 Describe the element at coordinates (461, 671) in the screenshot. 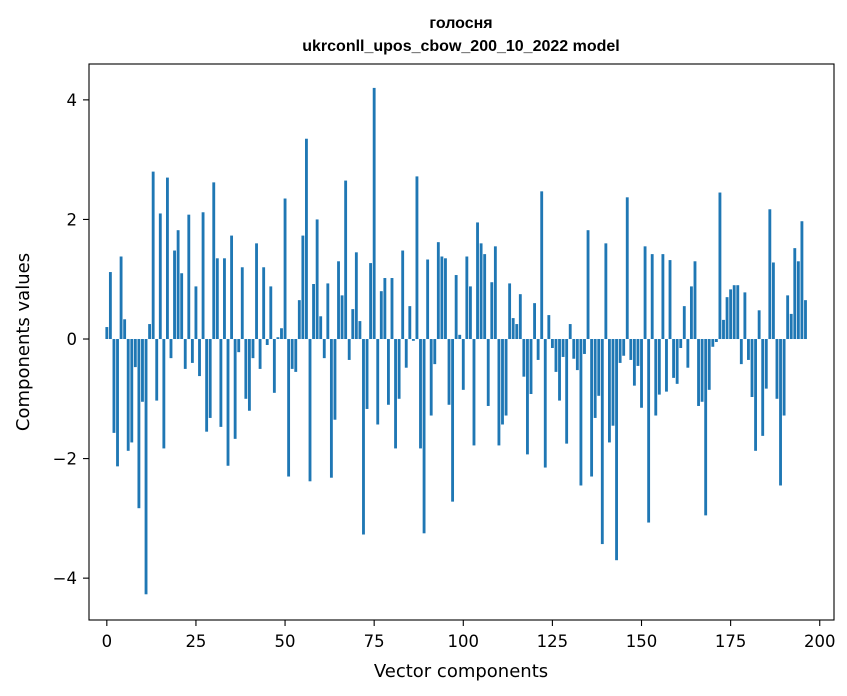

I see `x-axis-label: Vector components` at that location.